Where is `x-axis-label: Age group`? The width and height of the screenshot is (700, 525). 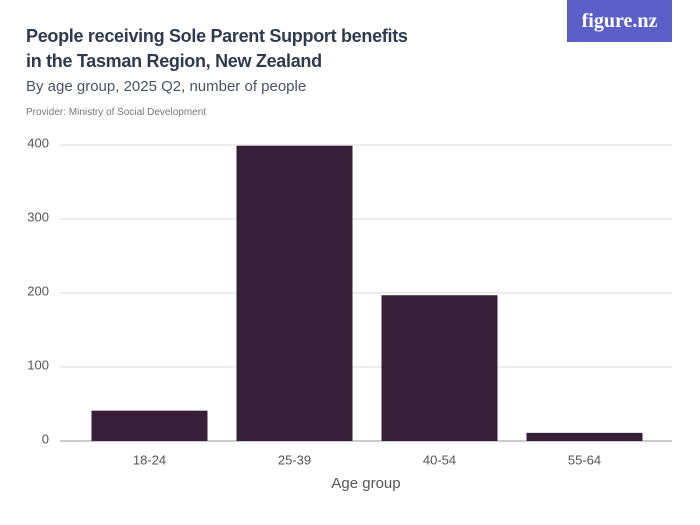
x-axis-label: Age group is located at coordinates (365, 483).